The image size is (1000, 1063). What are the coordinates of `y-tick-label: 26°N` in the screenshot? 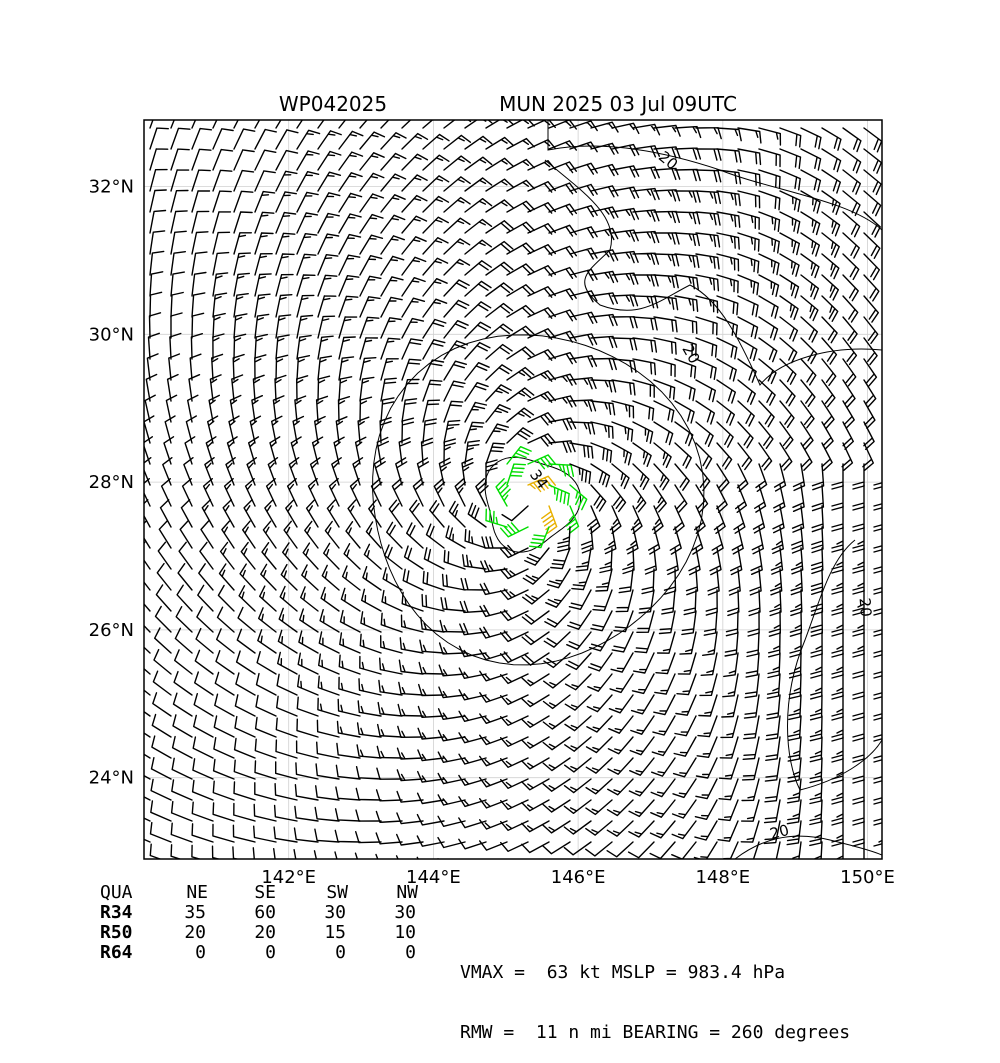 It's located at (111, 630).